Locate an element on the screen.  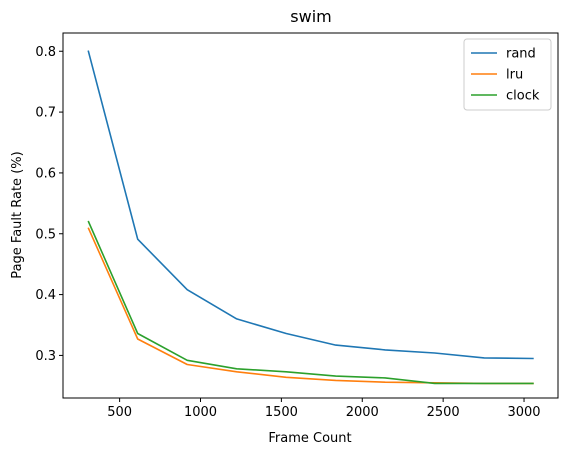
x-axis-label: Frame Count is located at coordinates (309, 438).